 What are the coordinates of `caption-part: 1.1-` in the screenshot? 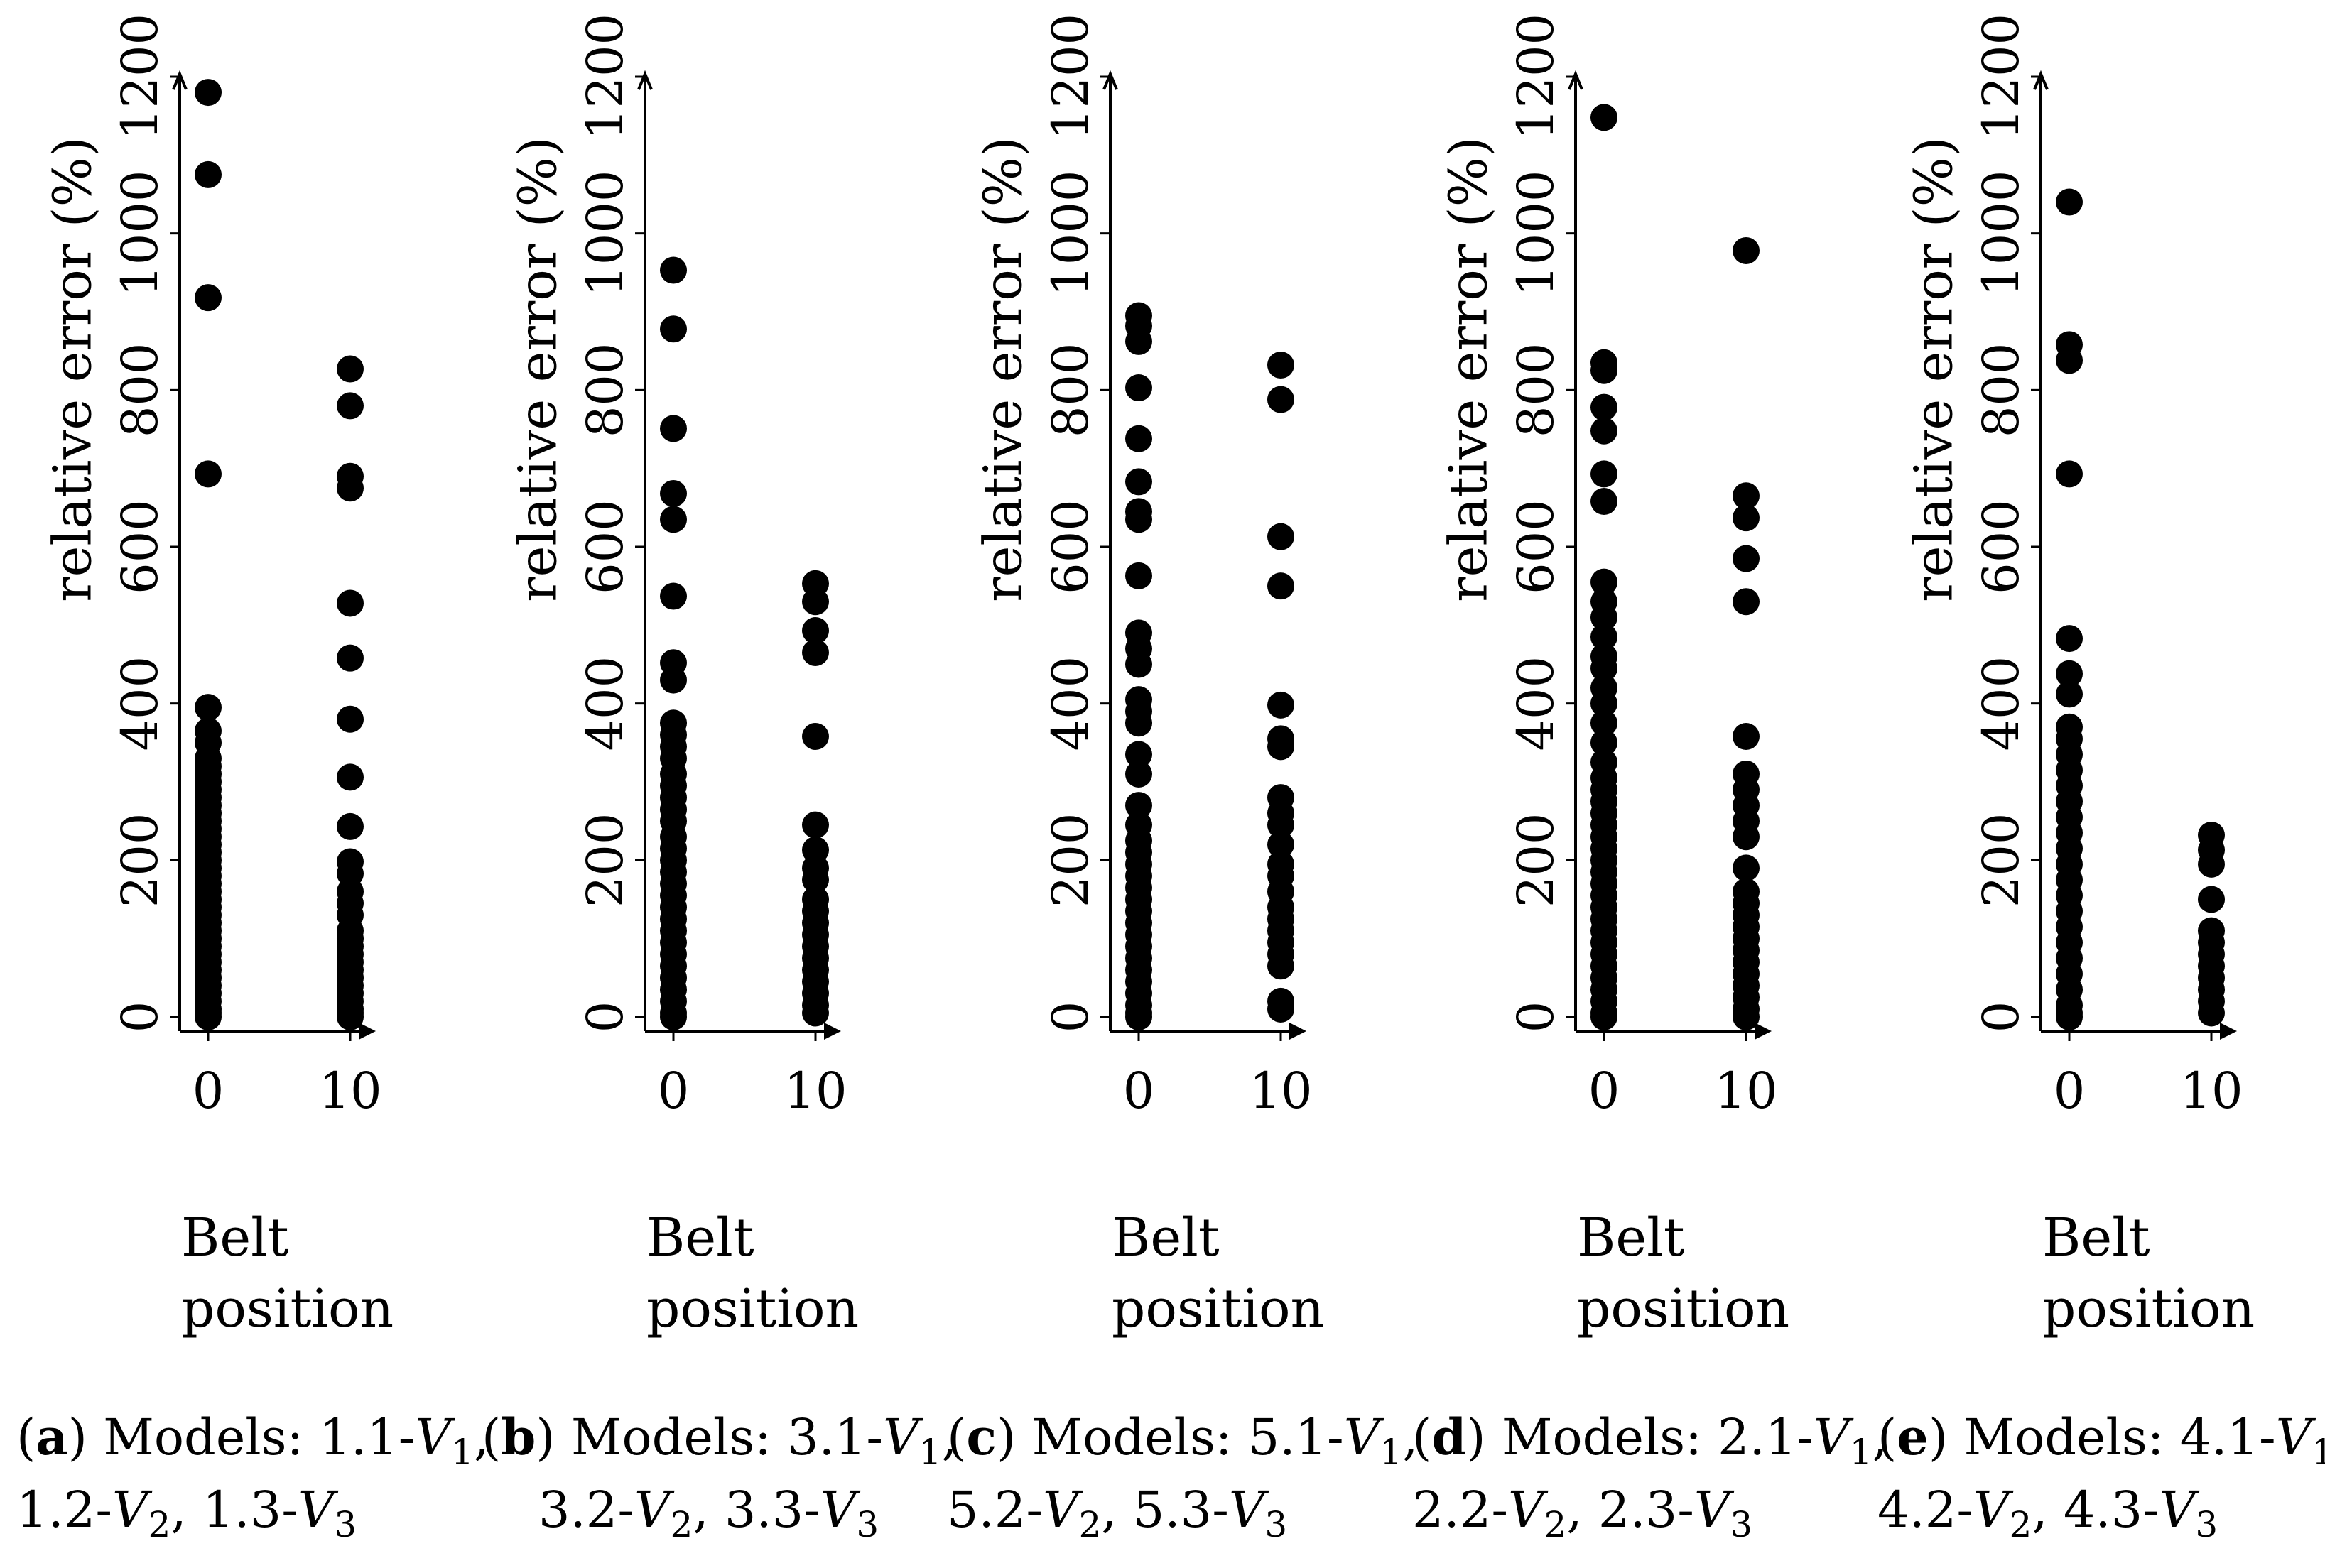 It's located at (367, 1437).